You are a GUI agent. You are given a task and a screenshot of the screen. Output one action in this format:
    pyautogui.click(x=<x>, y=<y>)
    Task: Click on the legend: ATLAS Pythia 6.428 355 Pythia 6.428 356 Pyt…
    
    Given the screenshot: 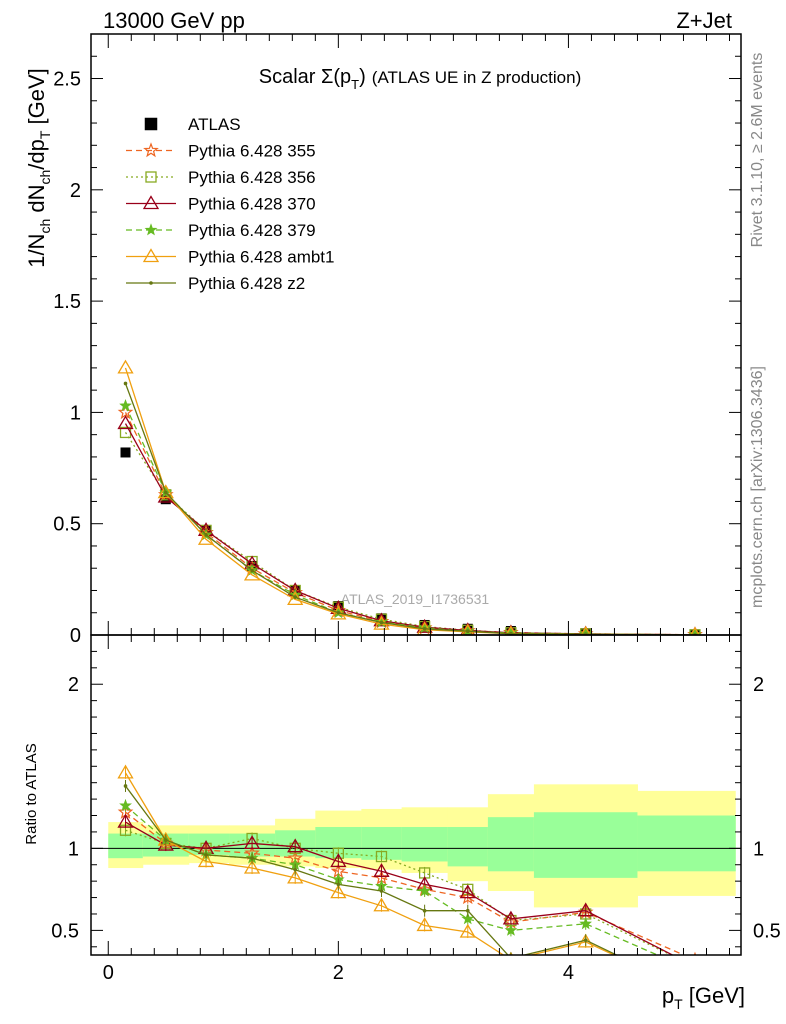 What is the action you would take?
    pyautogui.click(x=230, y=204)
    